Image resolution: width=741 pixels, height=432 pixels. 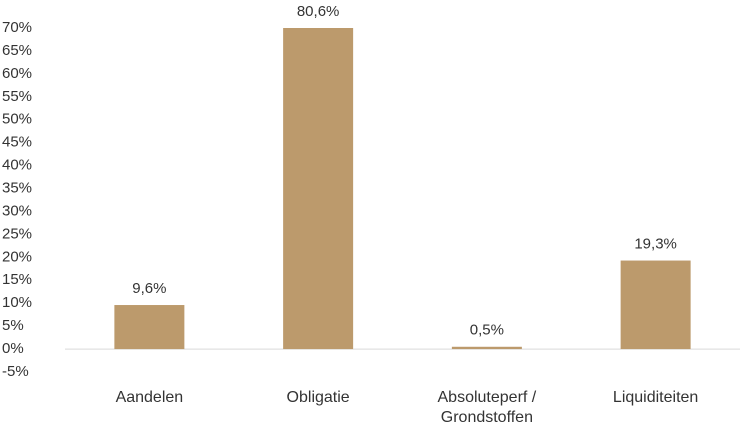 I want to click on y-tick-label: 20%, so click(x=17, y=256).